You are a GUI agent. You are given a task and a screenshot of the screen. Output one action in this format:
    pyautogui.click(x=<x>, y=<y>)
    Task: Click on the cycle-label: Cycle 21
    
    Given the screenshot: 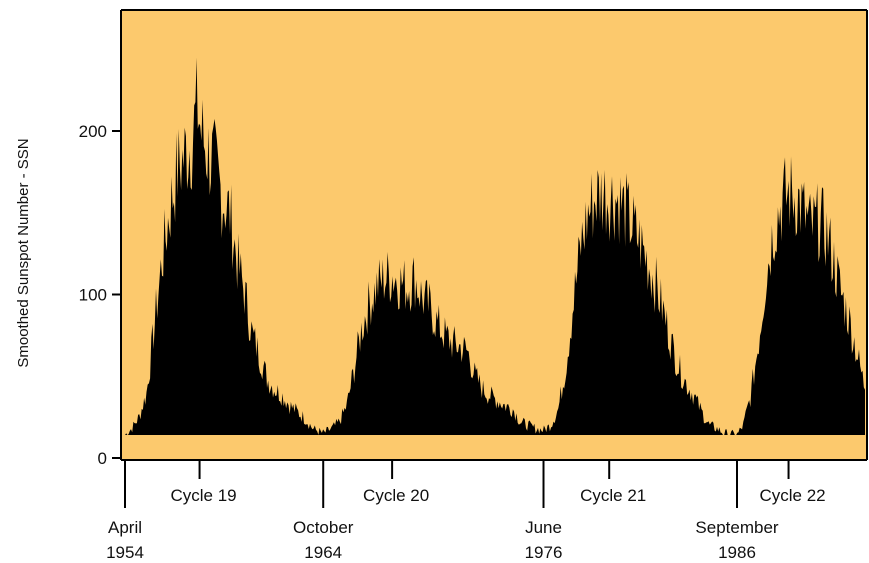 What is the action you would take?
    pyautogui.click(x=613, y=495)
    